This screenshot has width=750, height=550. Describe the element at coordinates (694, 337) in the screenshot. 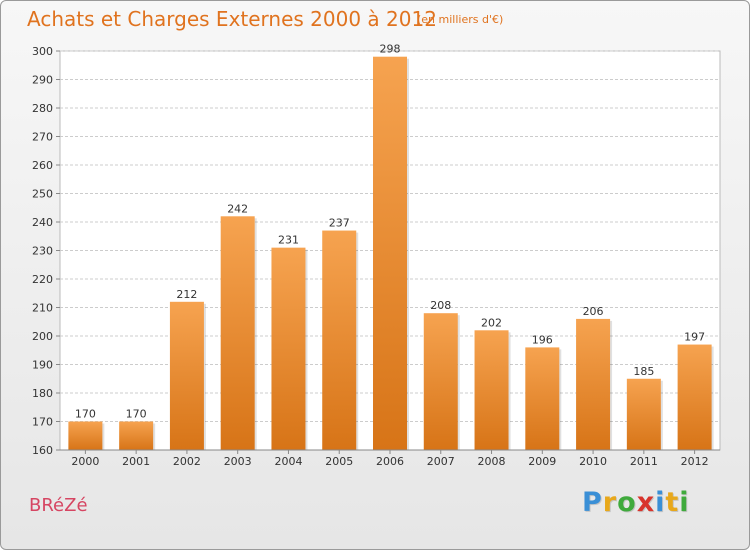

I see `bar-value-label: 197` at that location.